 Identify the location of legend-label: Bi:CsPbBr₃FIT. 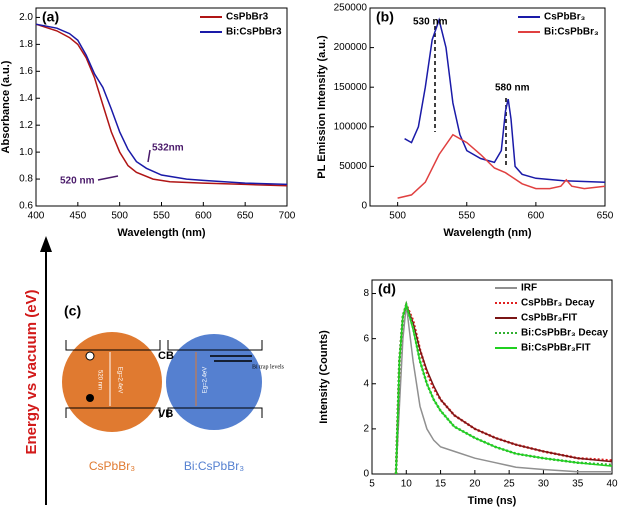
(556, 348).